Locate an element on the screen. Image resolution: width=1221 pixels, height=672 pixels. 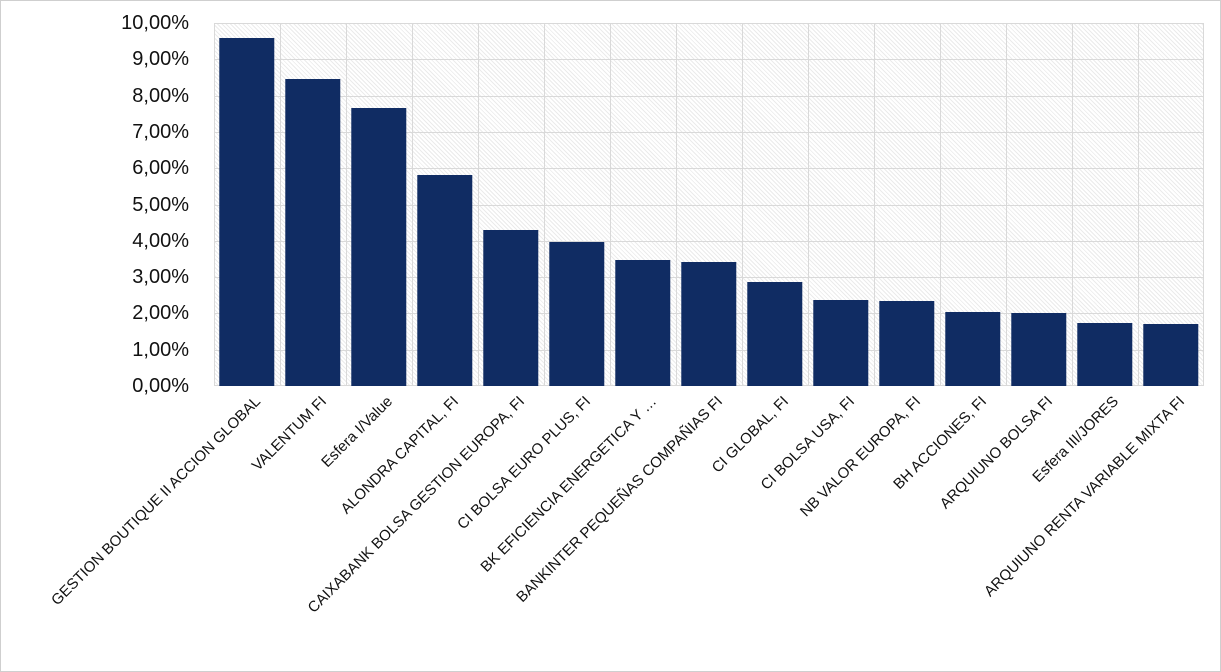
bar-VALENTUM FI is located at coordinates (313, 232).